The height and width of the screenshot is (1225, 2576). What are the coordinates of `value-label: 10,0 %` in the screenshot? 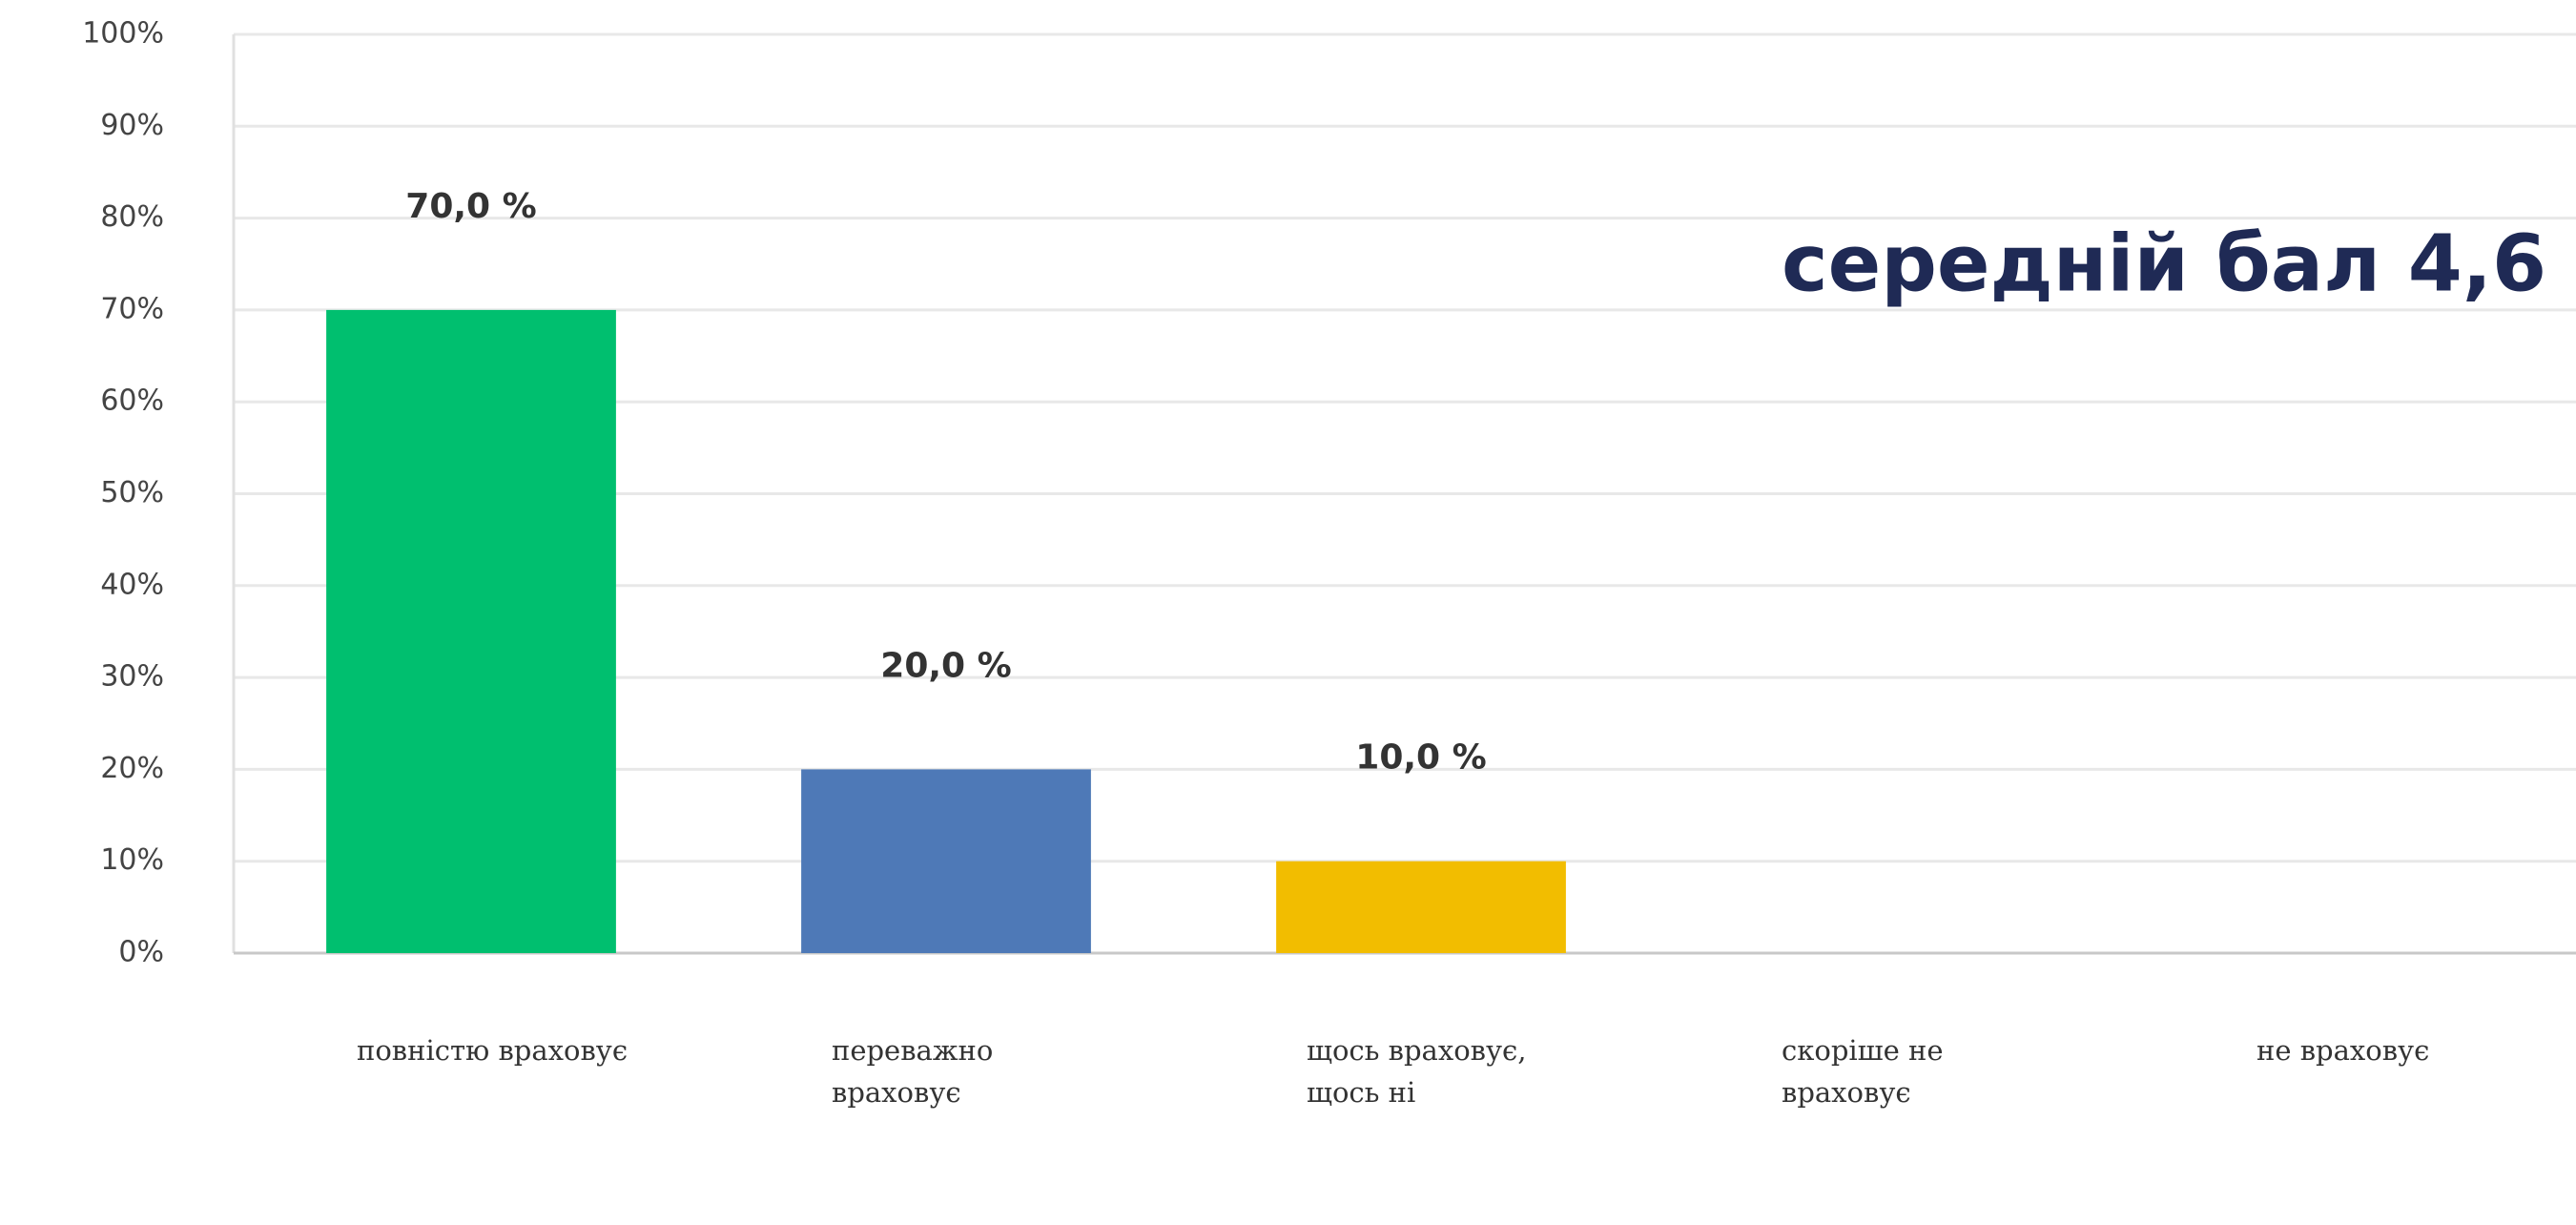 It's located at (1420, 758).